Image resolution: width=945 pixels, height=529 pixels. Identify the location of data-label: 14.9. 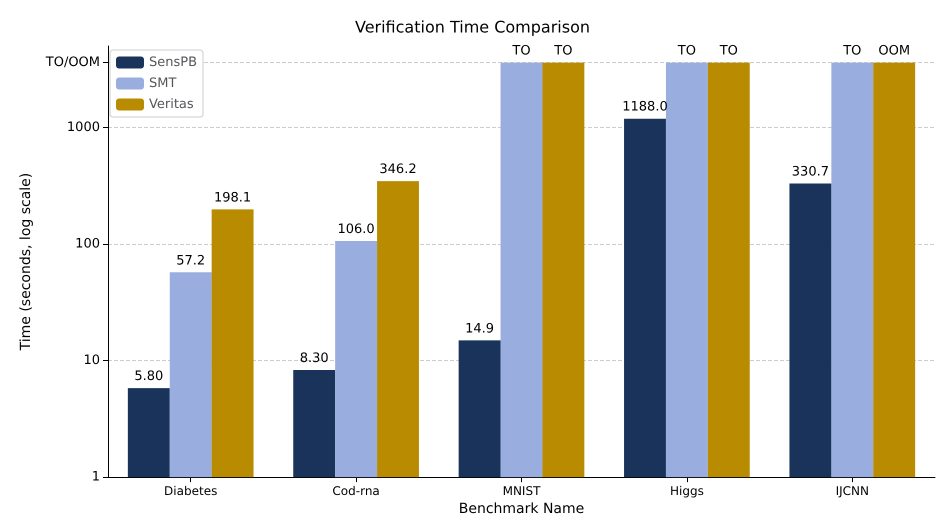
(479, 328).